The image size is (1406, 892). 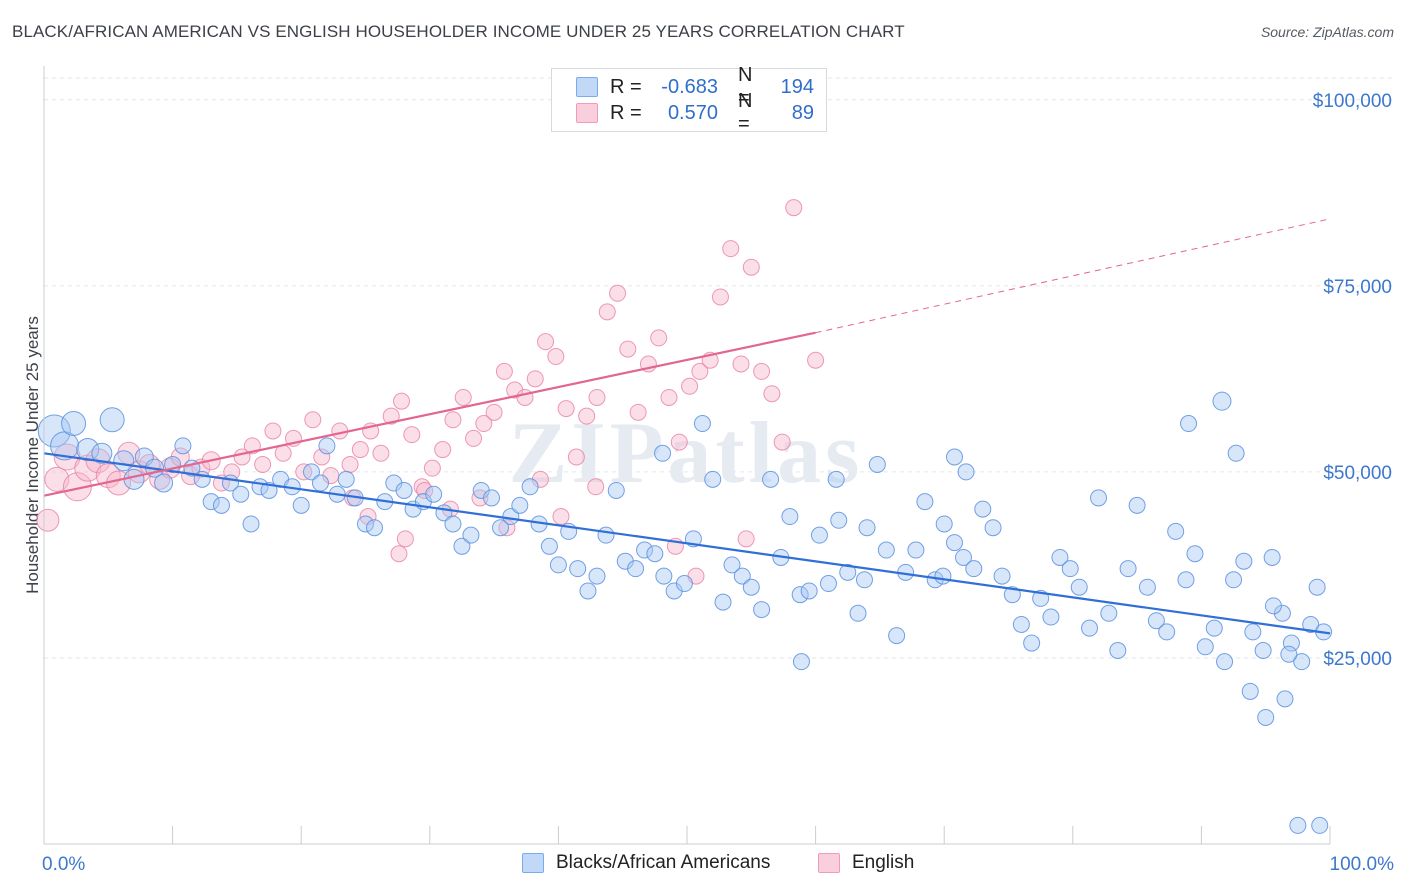 What do you see at coordinates (646, 863) in the screenshot?
I see `legend-item-black: Blacks/African Americans` at bounding box center [646, 863].